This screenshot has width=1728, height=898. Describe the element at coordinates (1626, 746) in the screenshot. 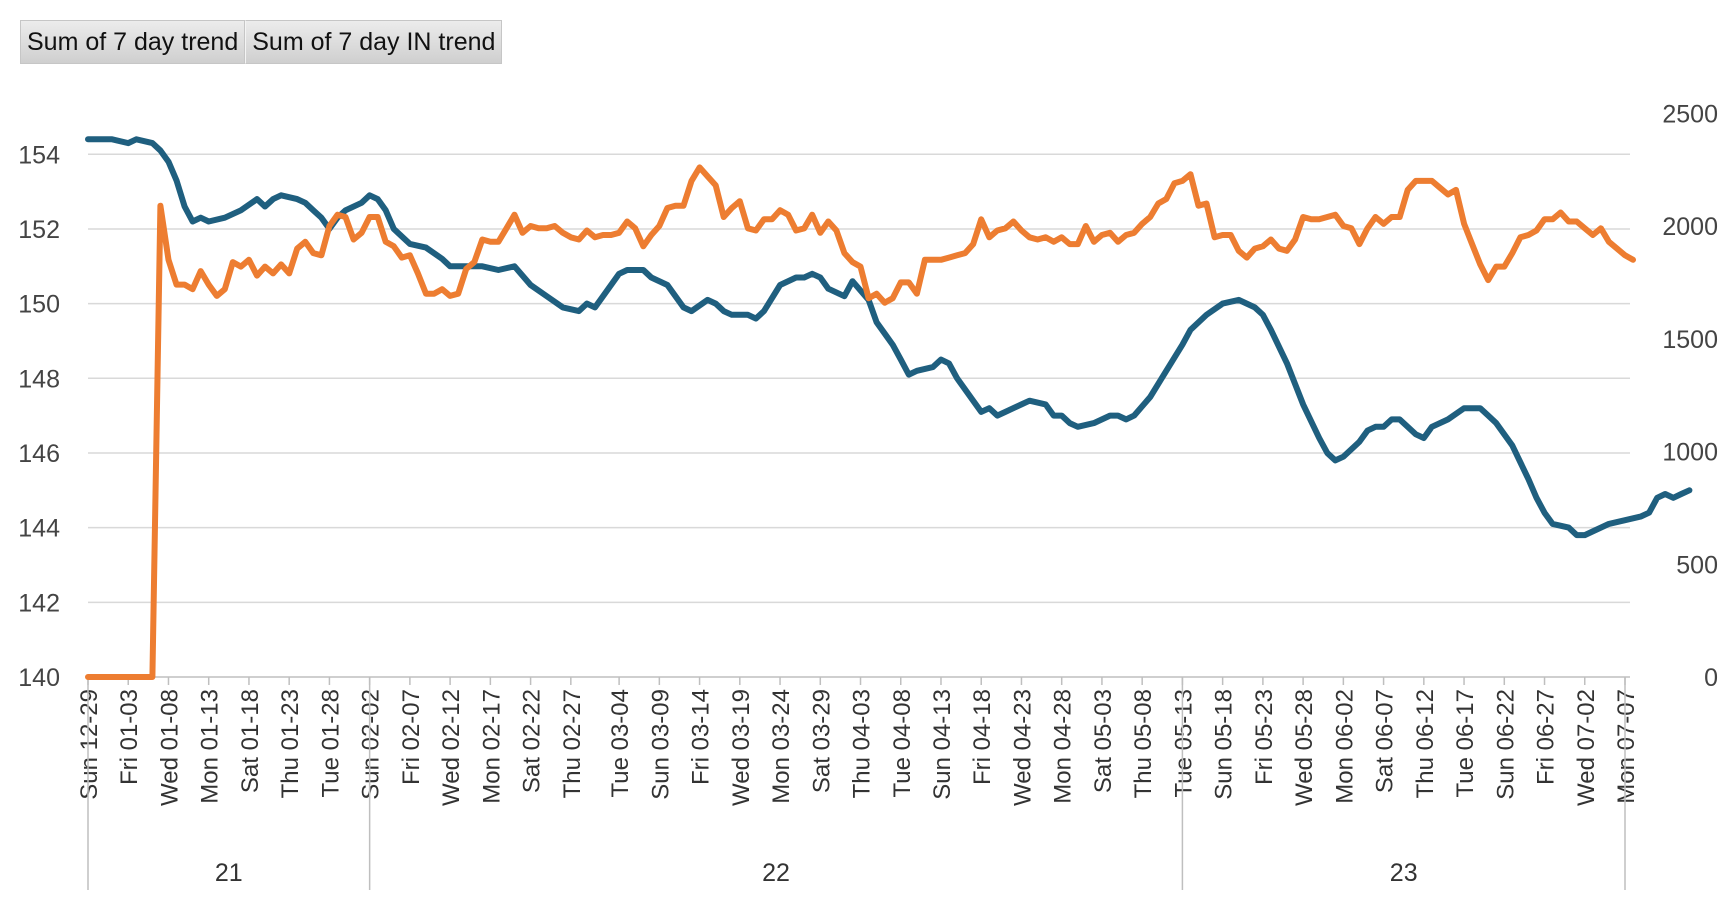

I see `x-tick-label: Mon 07-07` at that location.